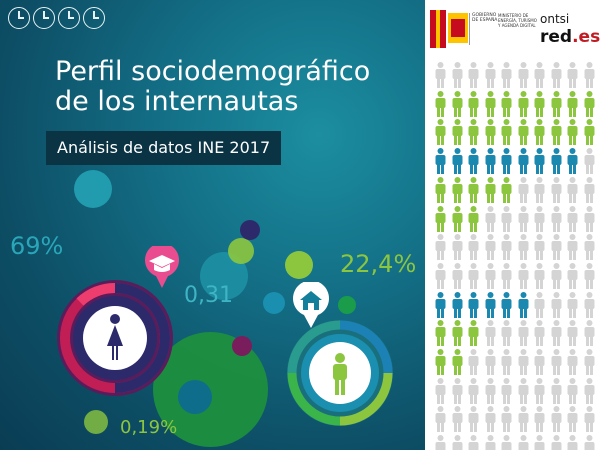 This screenshot has height=450, width=600. What do you see at coordinates (149, 427) in the screenshot?
I see `stat-value: 0,19%` at bounding box center [149, 427].